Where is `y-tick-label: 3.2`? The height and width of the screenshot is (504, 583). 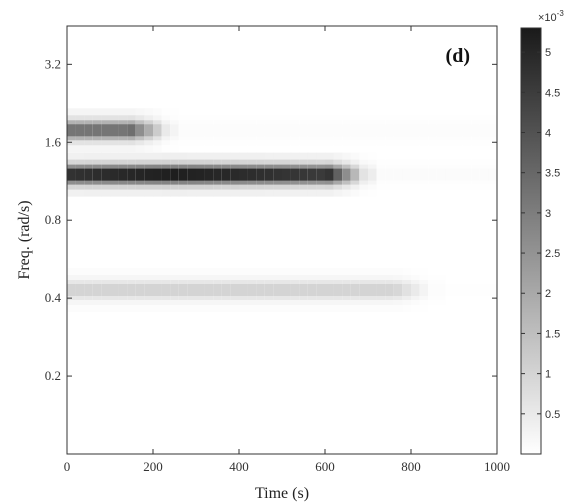
y-tick-label: 3.2 is located at coordinates (53, 63).